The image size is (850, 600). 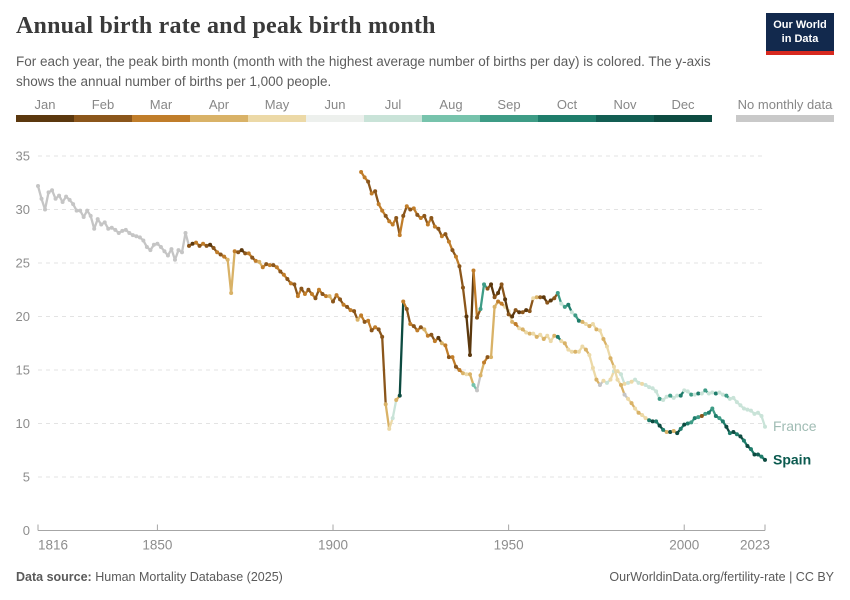 I want to click on legend-month-apr-swatch, so click(x=219, y=118).